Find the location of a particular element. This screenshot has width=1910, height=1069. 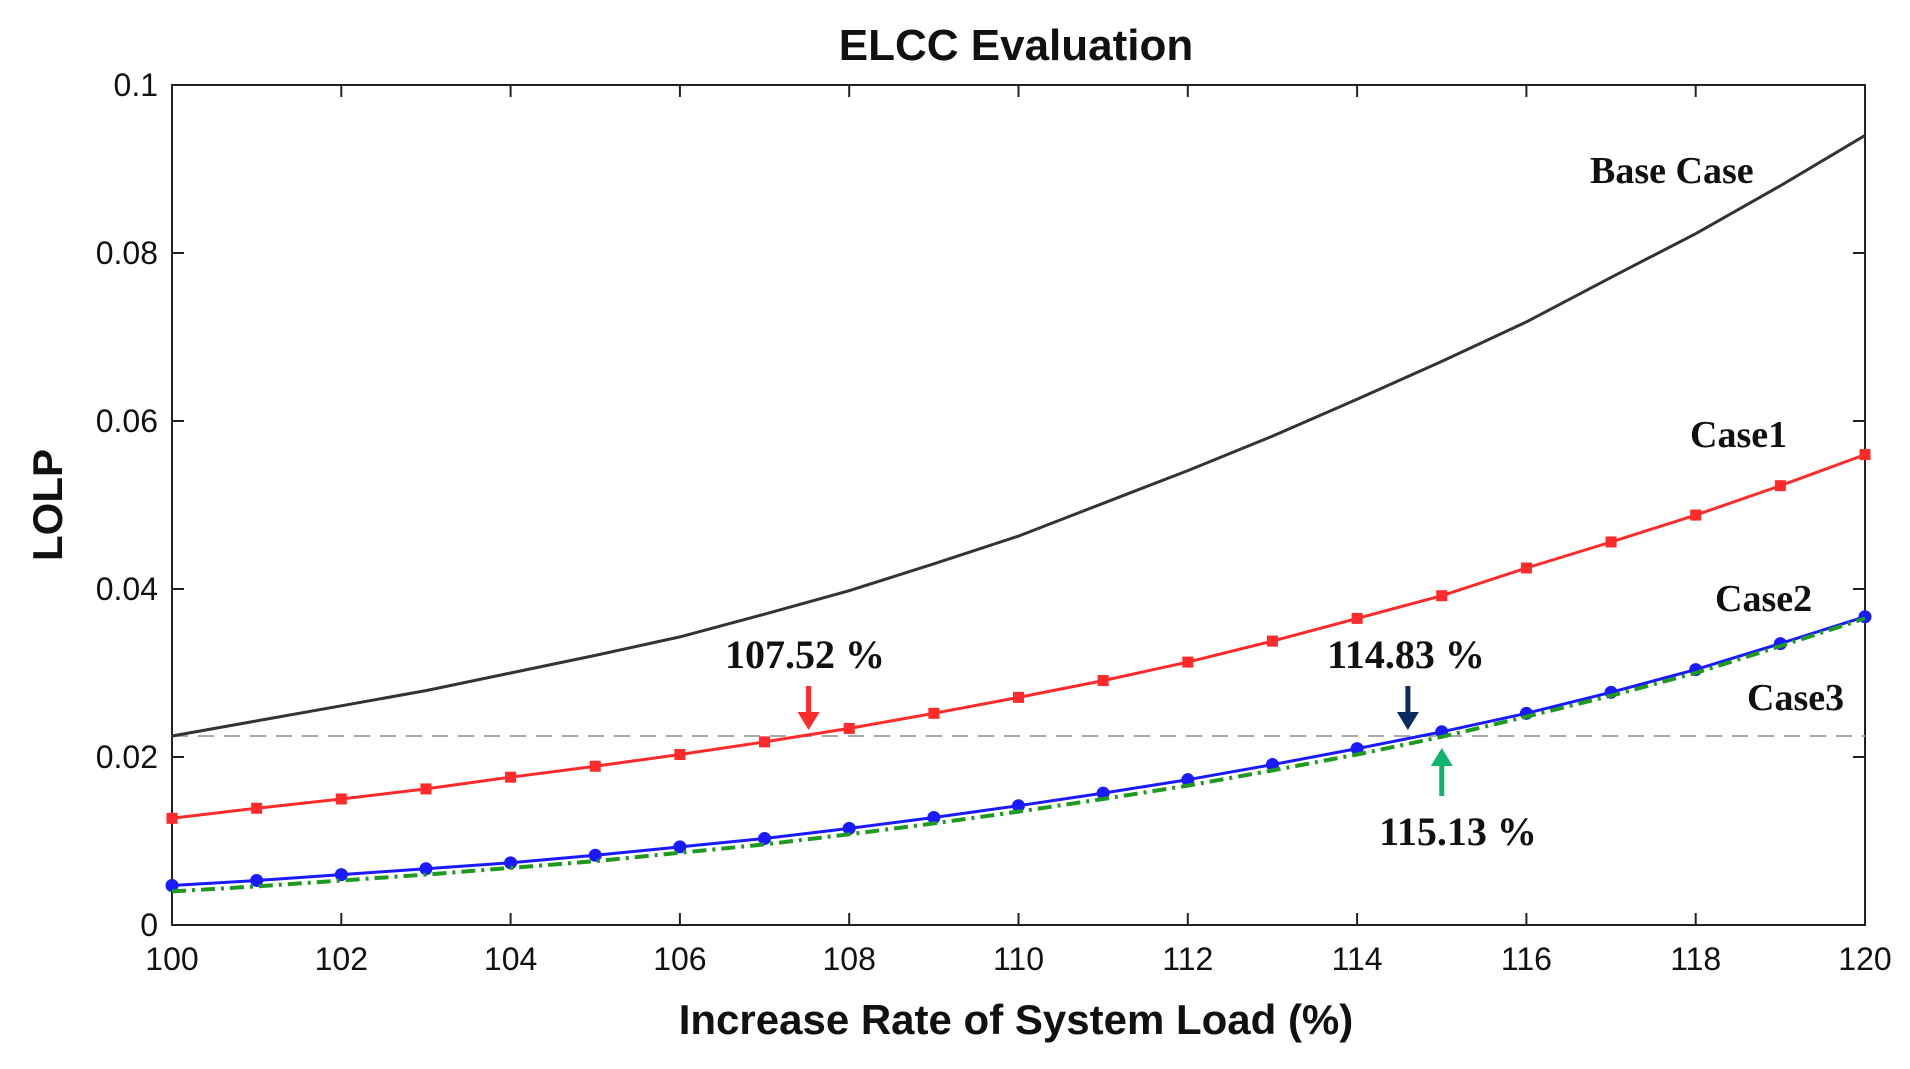

series-label-case3: Case3 is located at coordinates (1795, 698).